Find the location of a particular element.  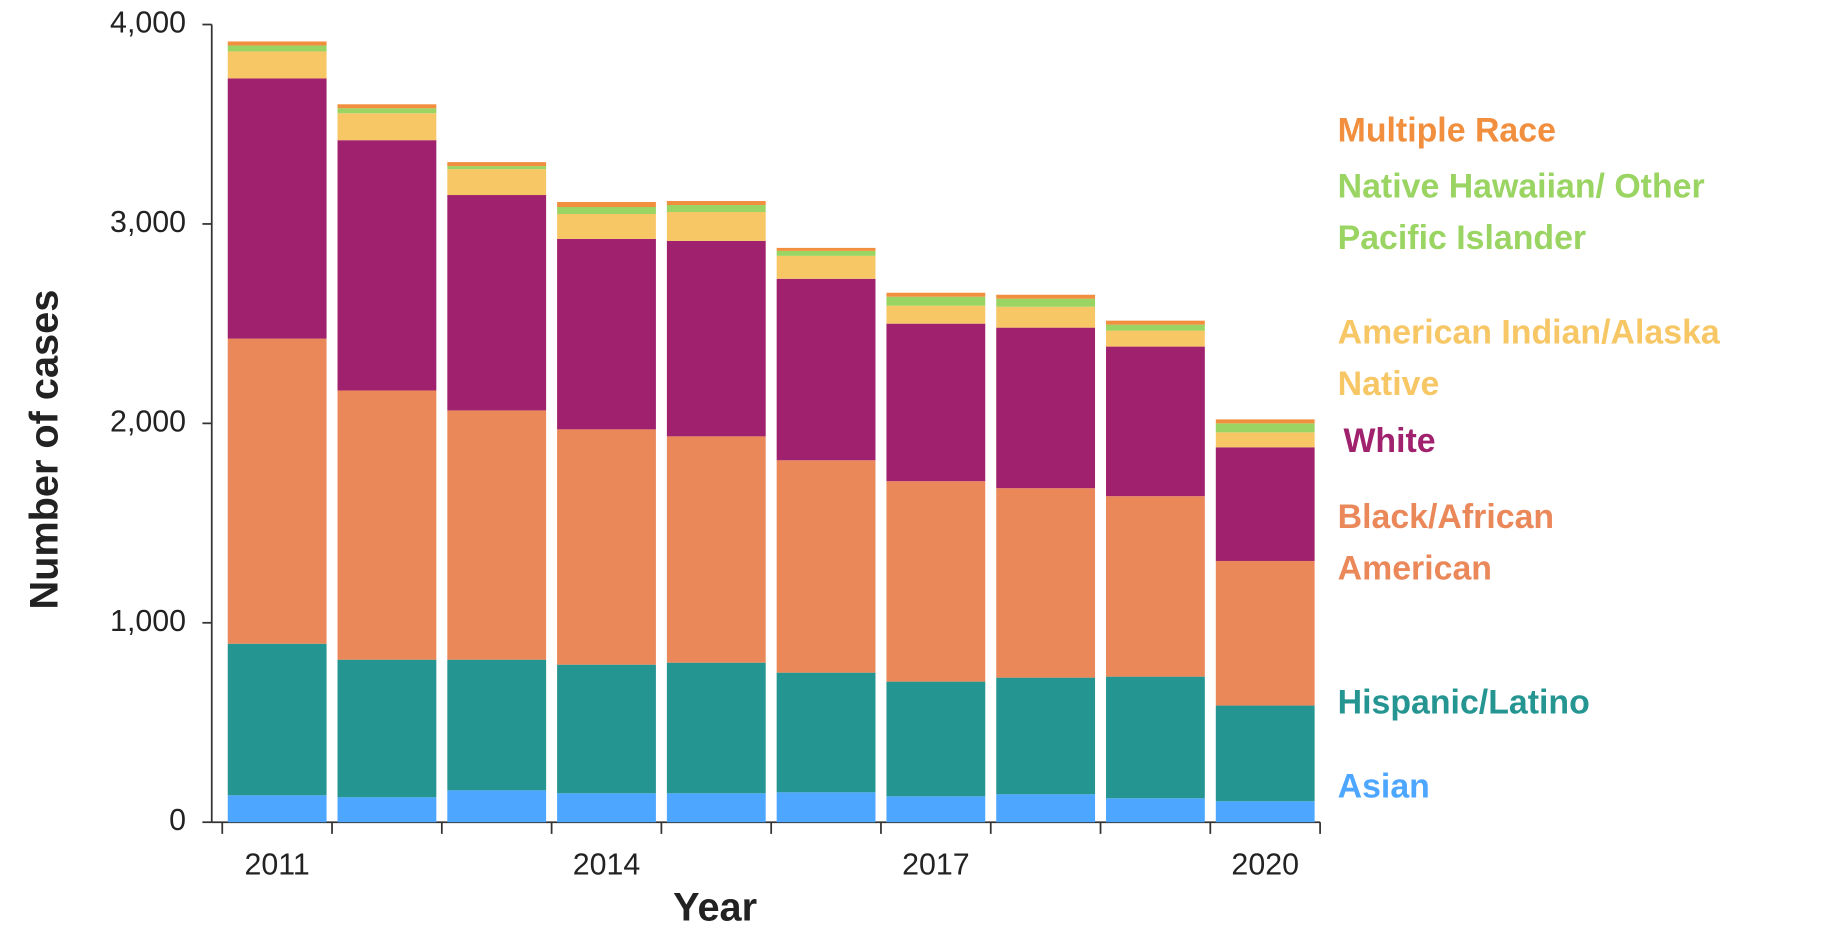

legend-entry: Native Hawaiian/ Other Pacific Islander is located at coordinates (1521, 212).